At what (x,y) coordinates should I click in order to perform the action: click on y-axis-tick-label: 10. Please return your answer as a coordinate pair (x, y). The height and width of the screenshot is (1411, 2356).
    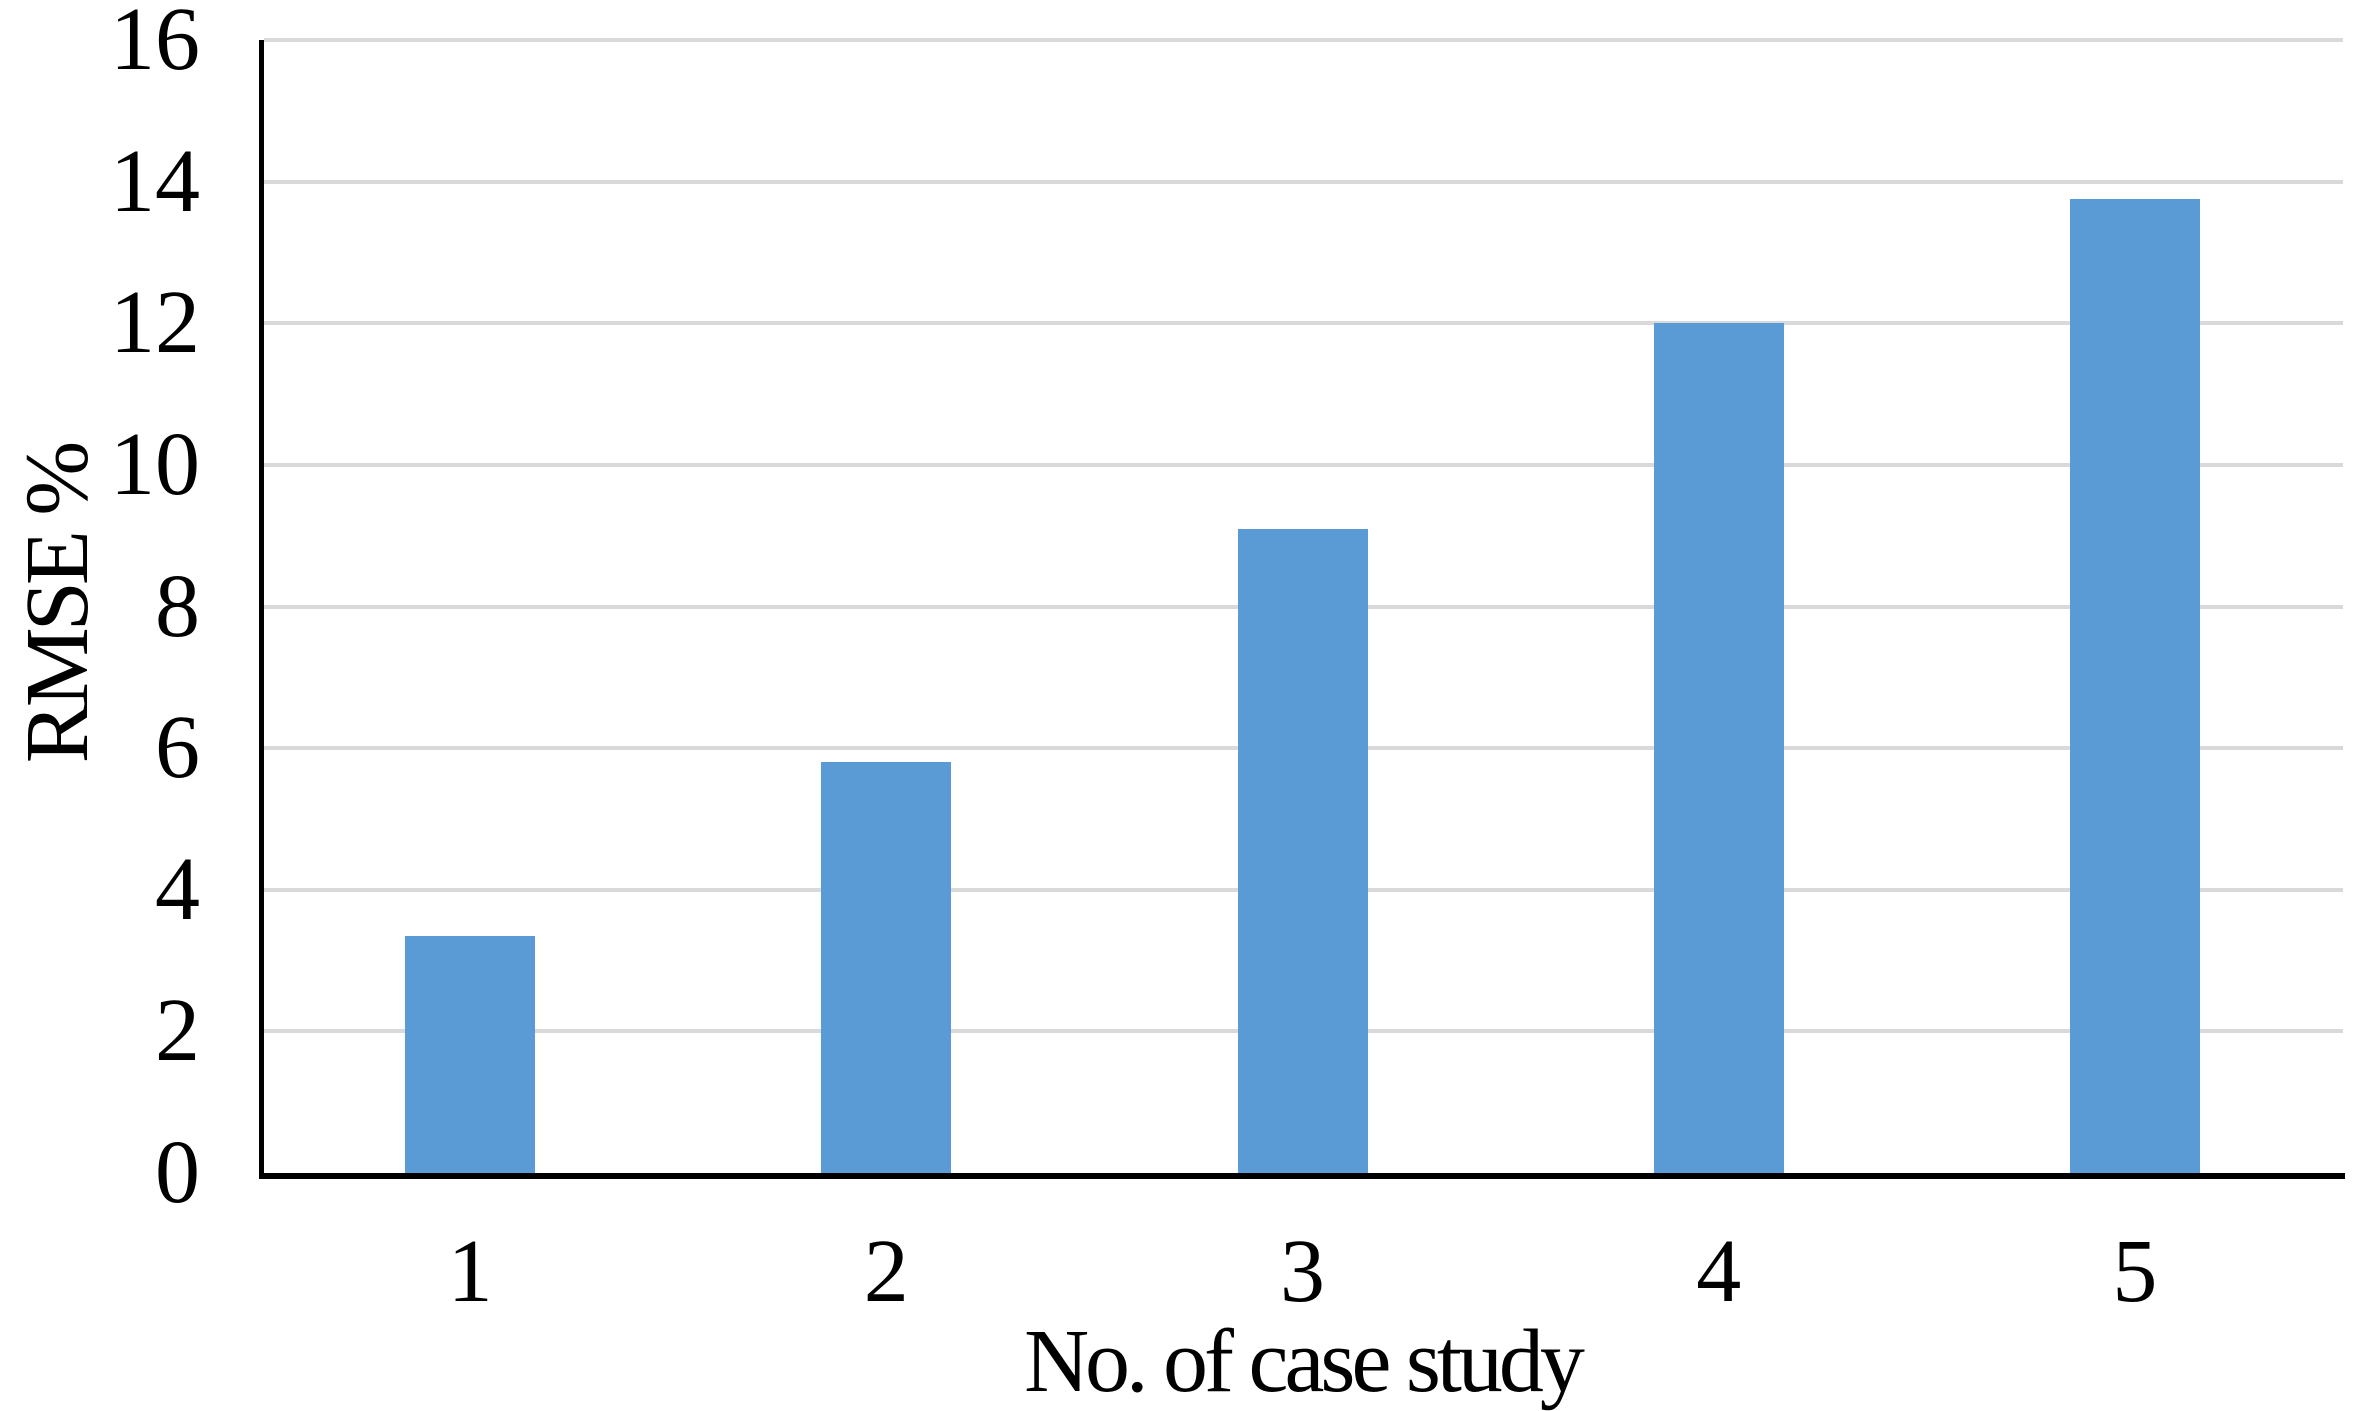
    Looking at the image, I should click on (155, 464).